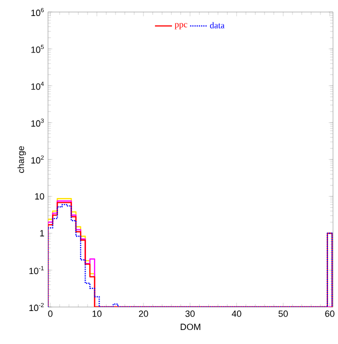 Image resolution: width=338 pixels, height=344 pixels. What do you see at coordinates (217, 25) in the screenshot?
I see `legend-label: data` at bounding box center [217, 25].